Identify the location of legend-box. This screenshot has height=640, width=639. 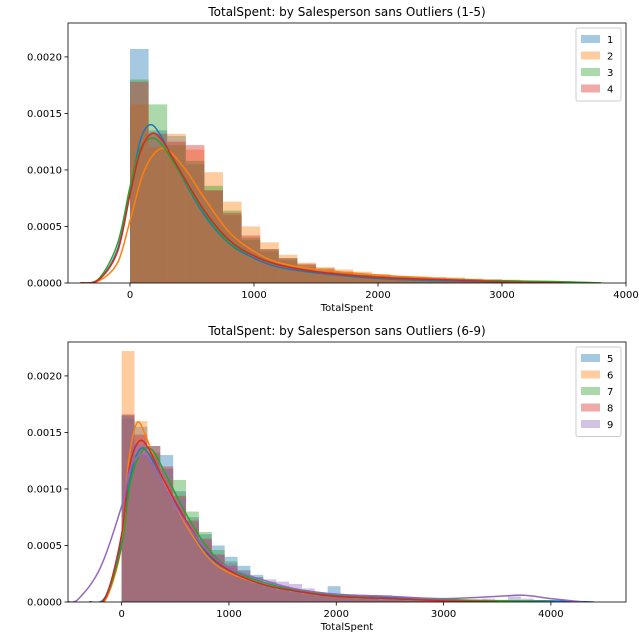
(598, 64).